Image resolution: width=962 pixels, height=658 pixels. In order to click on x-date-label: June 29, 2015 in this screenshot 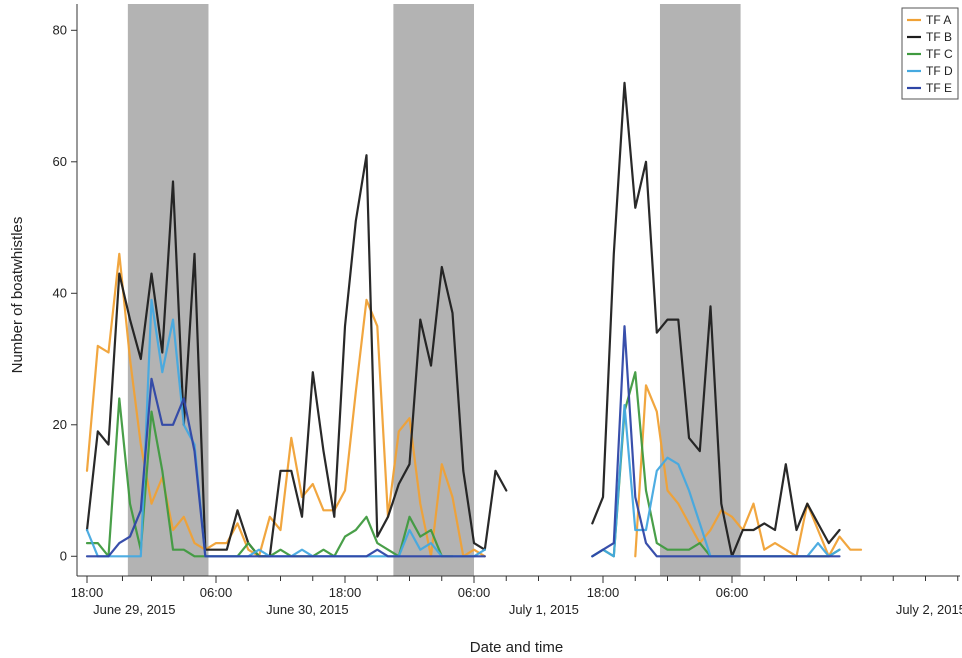, I will do `click(134, 609)`.